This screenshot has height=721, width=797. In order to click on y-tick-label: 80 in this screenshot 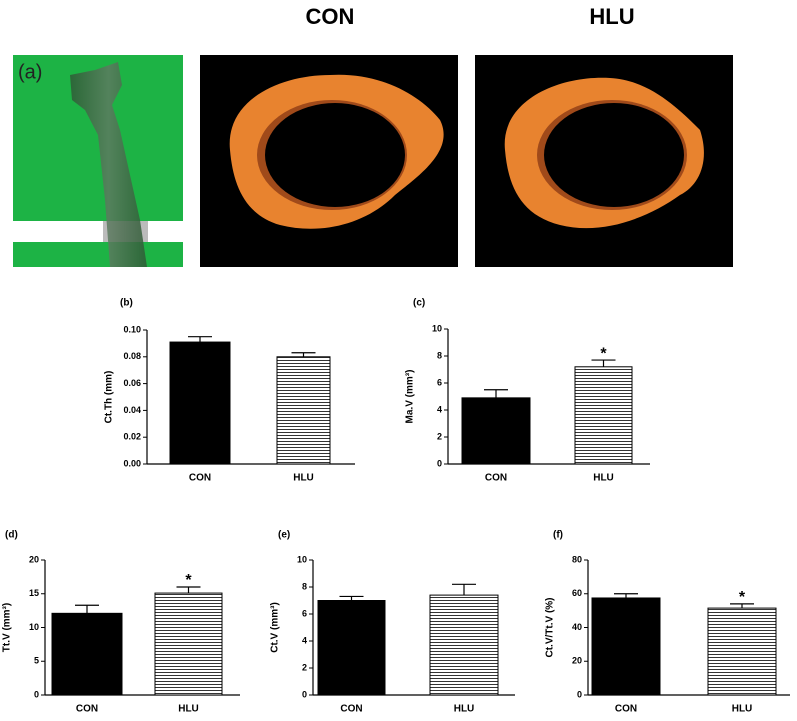, I will do `click(577, 559)`.